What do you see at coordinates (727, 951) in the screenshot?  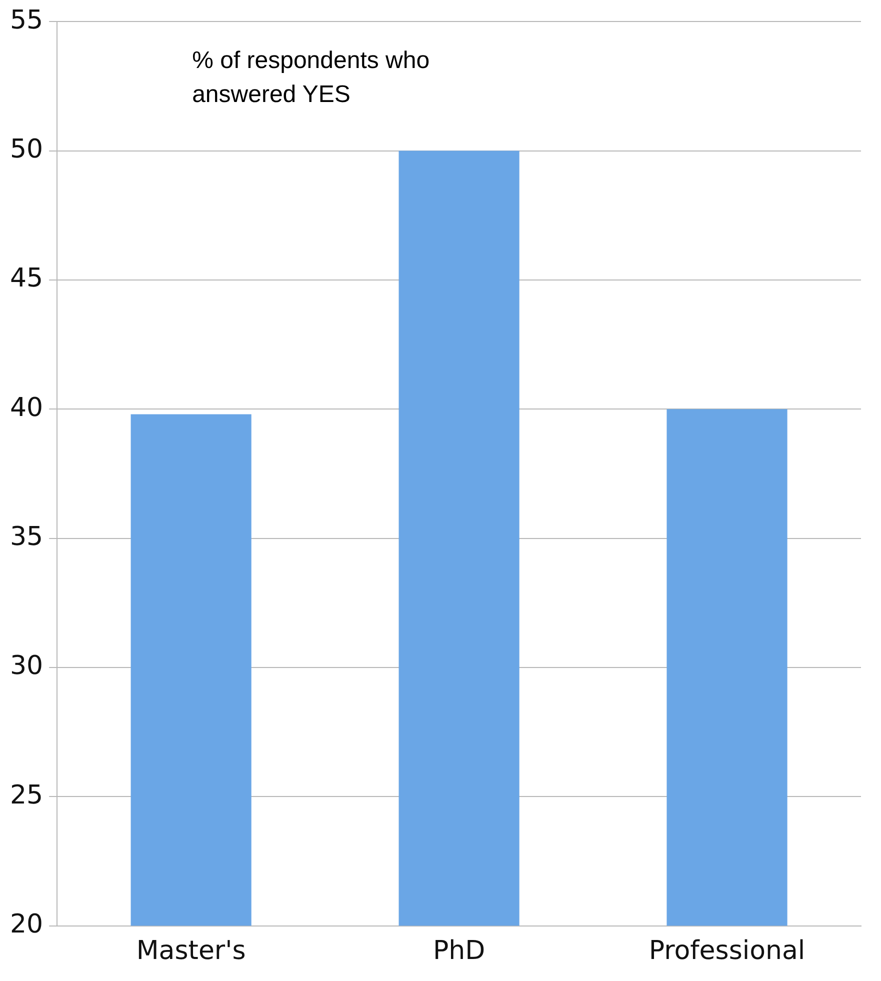 I see `x-tick-label: Professional` at bounding box center [727, 951].